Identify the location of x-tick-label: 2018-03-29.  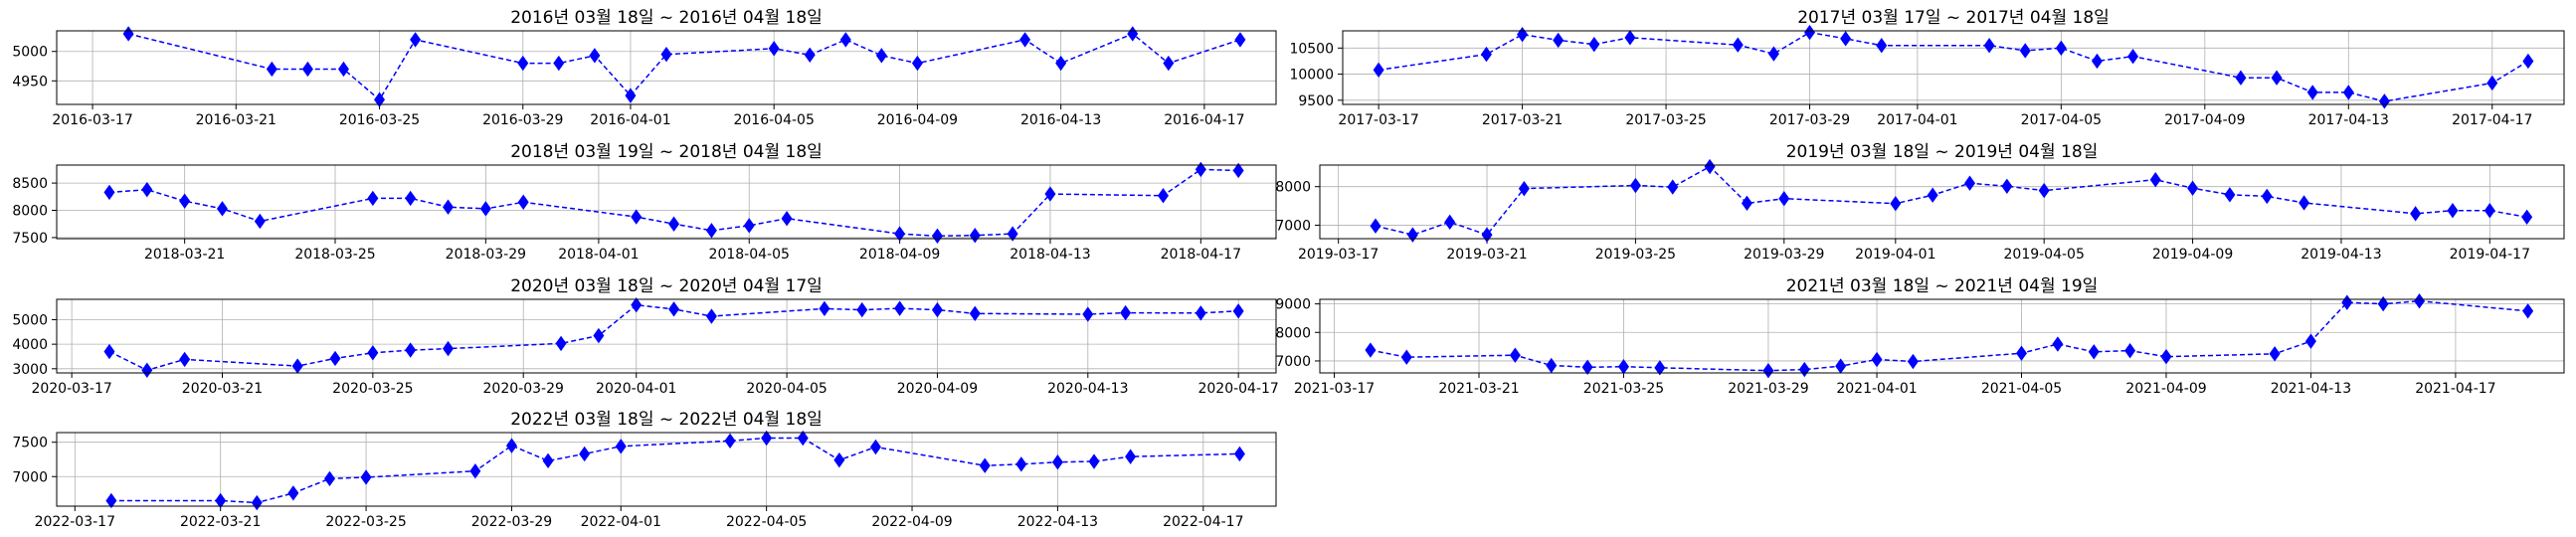
(486, 255).